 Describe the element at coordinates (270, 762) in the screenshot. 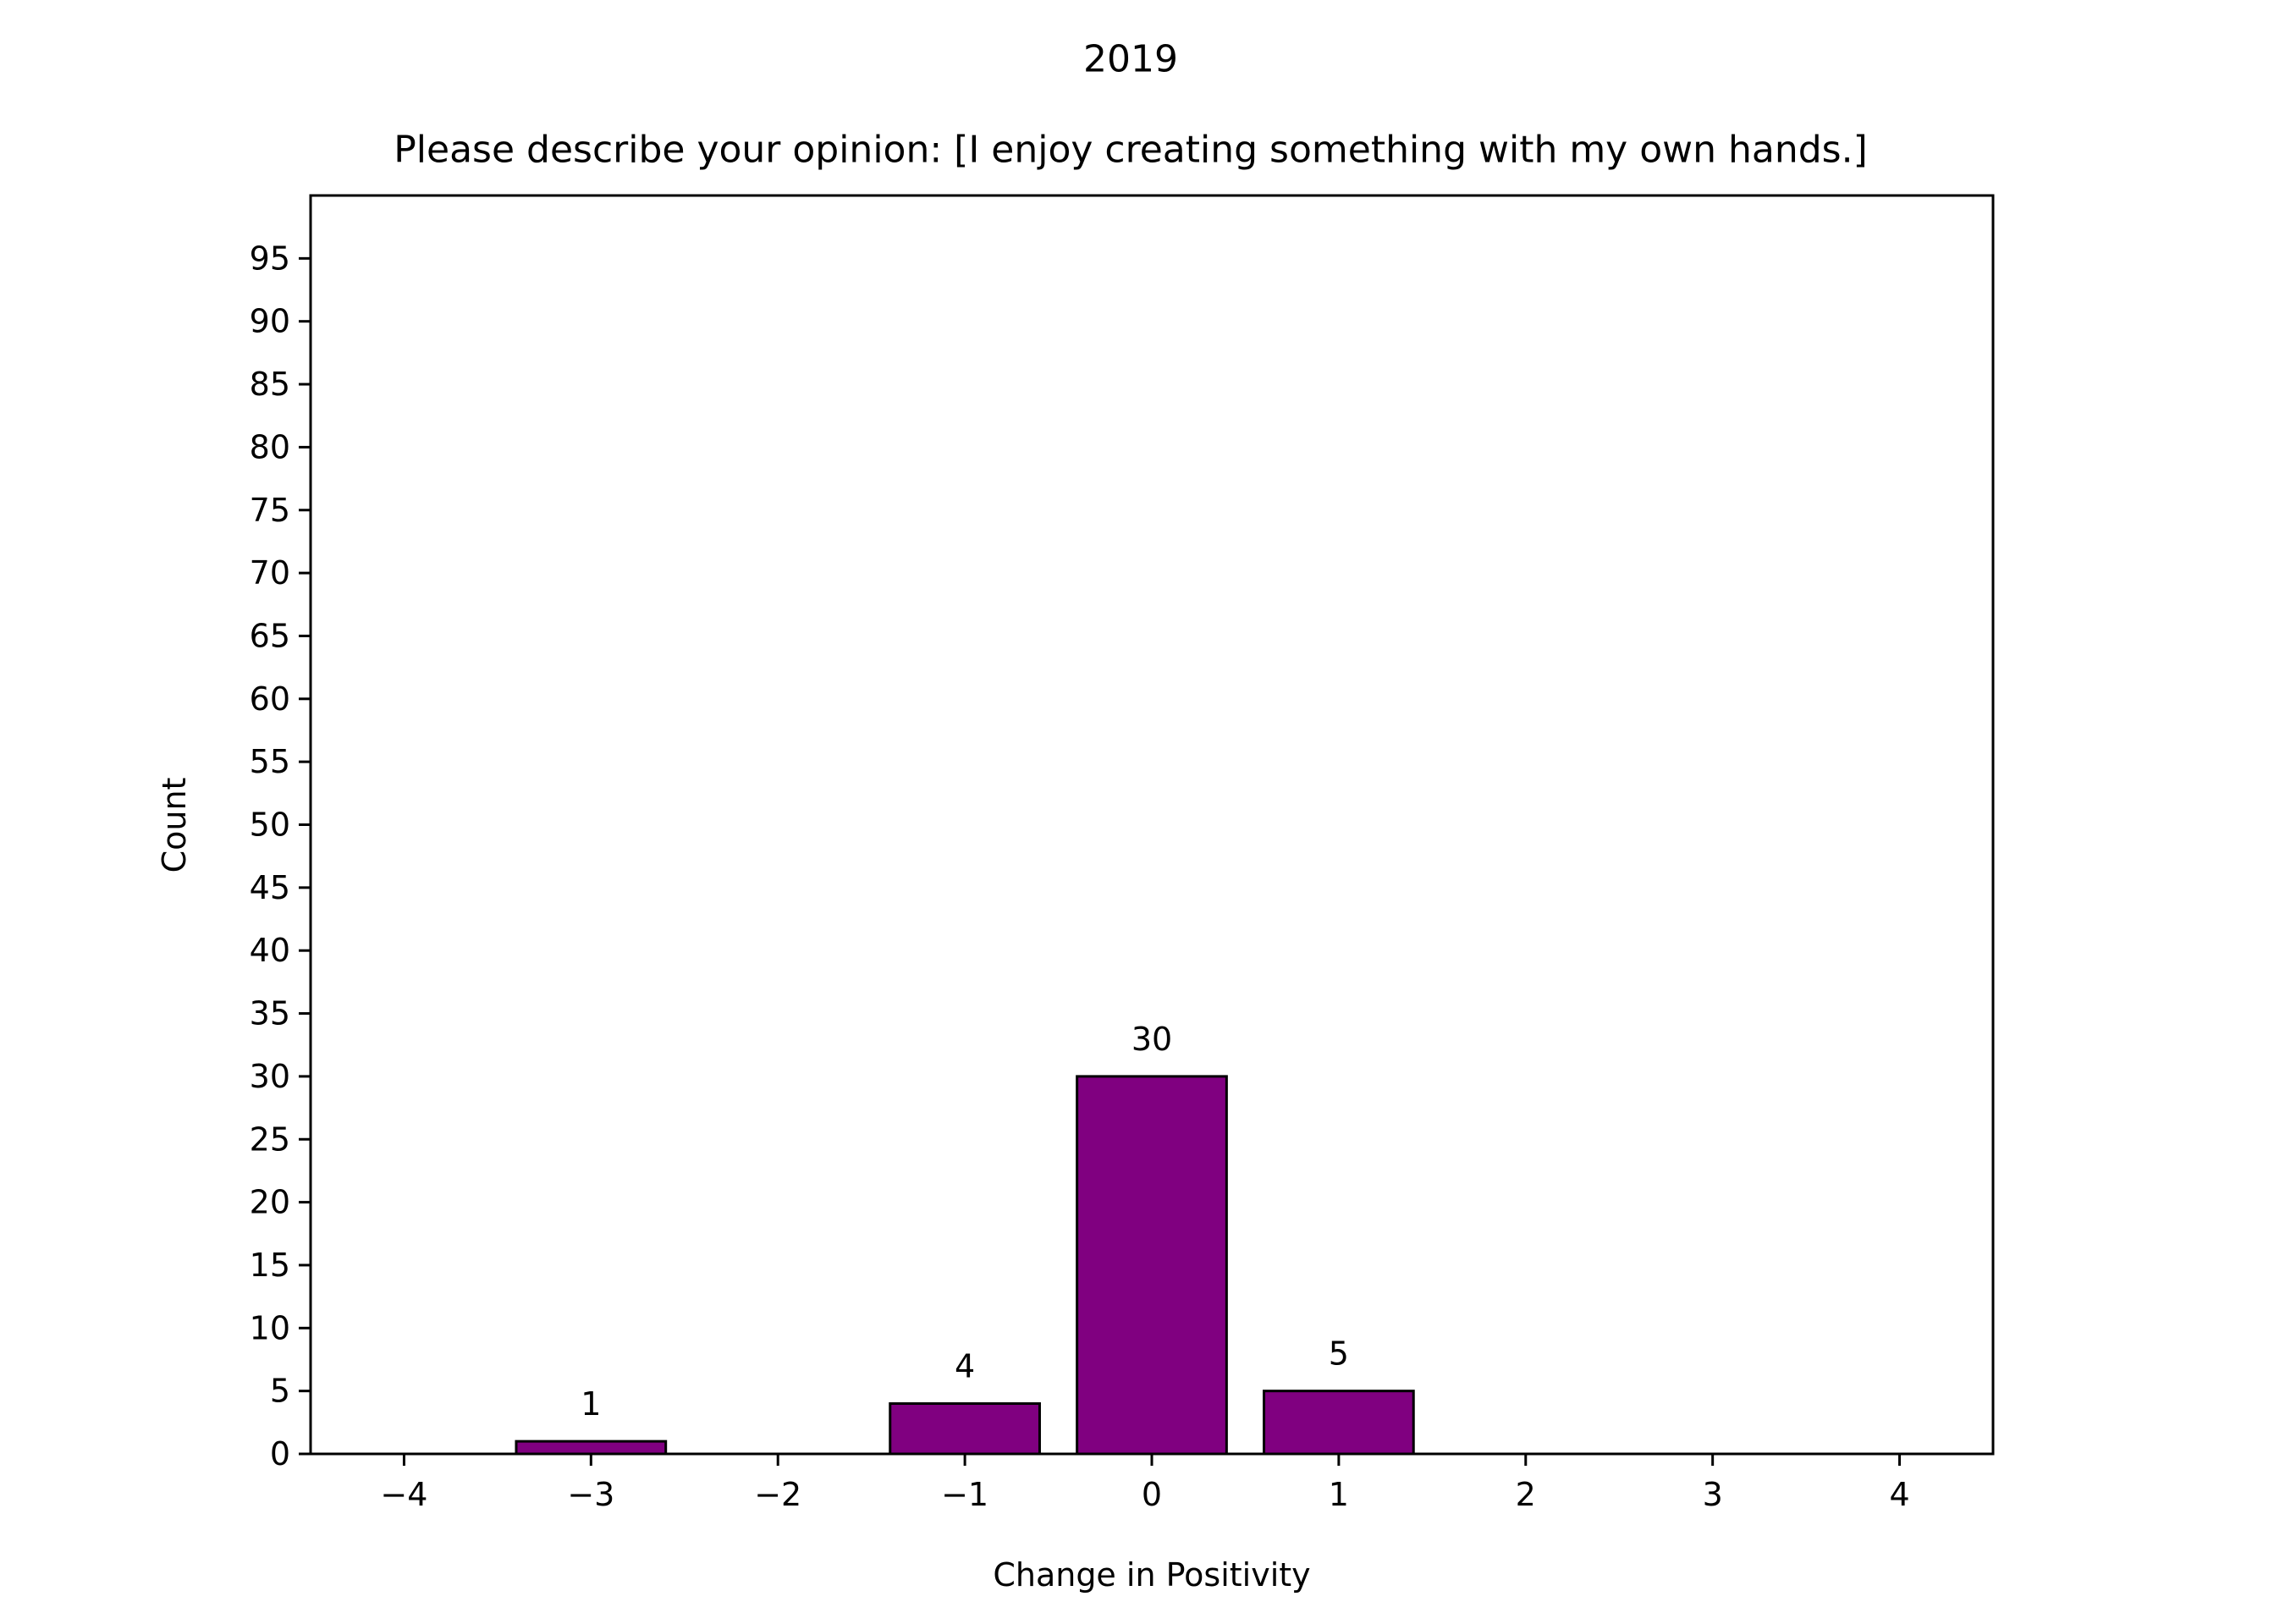

I see `y-tick-label: 55` at that location.